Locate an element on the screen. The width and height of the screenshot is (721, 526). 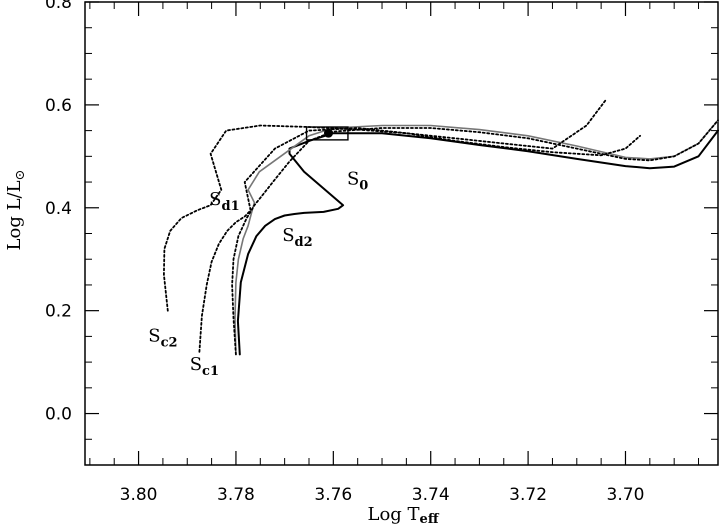
track-label-sd2: Sd2 is located at coordinates (297, 237).